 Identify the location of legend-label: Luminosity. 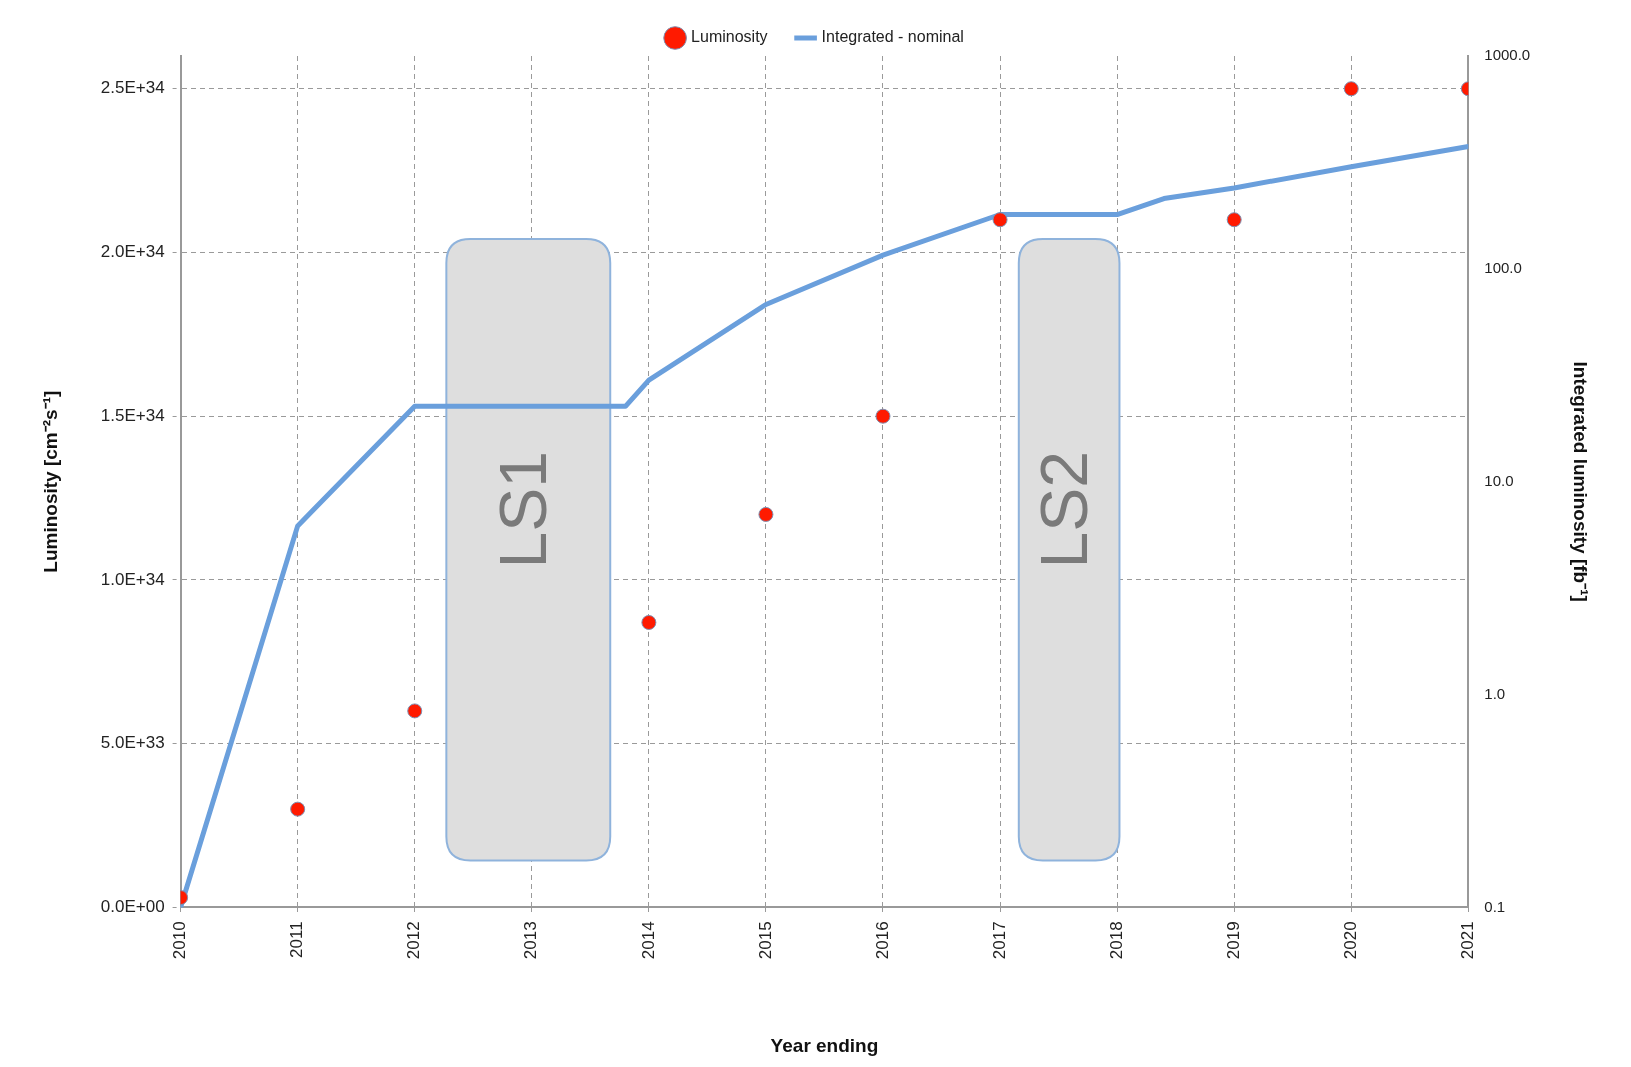
(729, 37).